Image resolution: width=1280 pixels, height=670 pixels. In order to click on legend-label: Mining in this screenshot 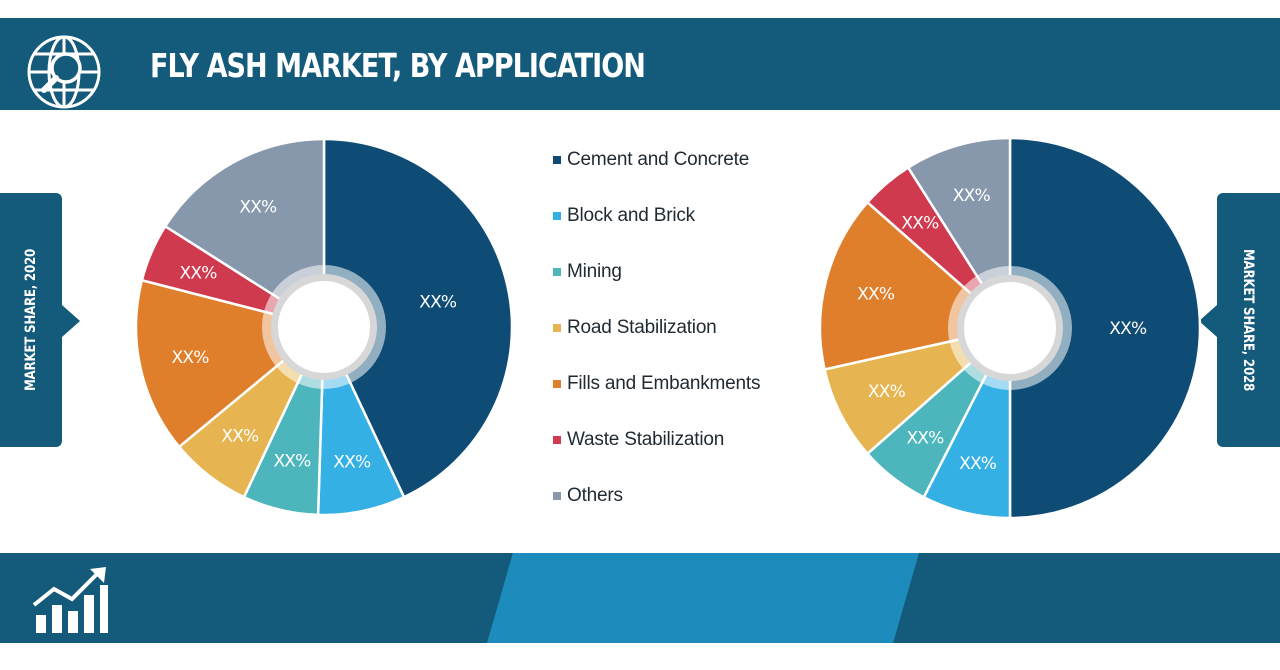, I will do `click(594, 271)`.